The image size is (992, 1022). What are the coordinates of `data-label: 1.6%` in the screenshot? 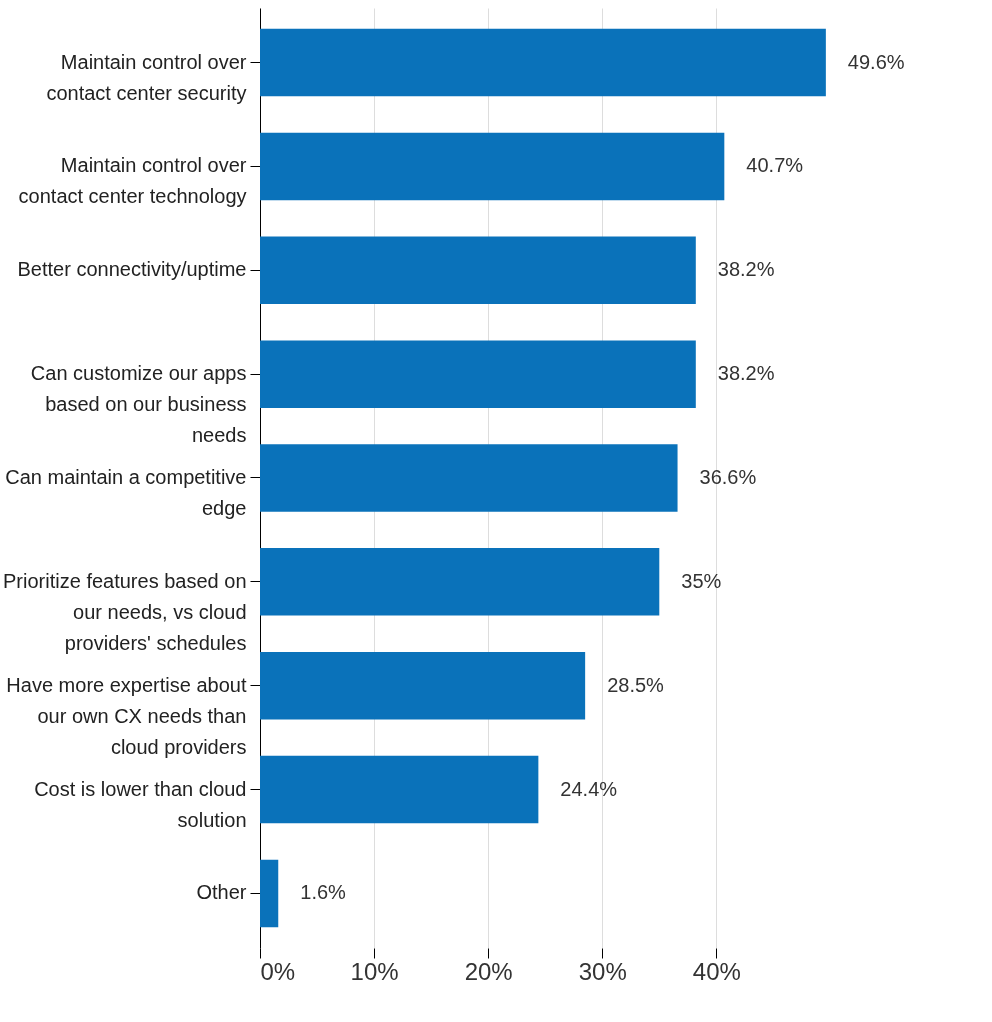 It's located at (323, 892).